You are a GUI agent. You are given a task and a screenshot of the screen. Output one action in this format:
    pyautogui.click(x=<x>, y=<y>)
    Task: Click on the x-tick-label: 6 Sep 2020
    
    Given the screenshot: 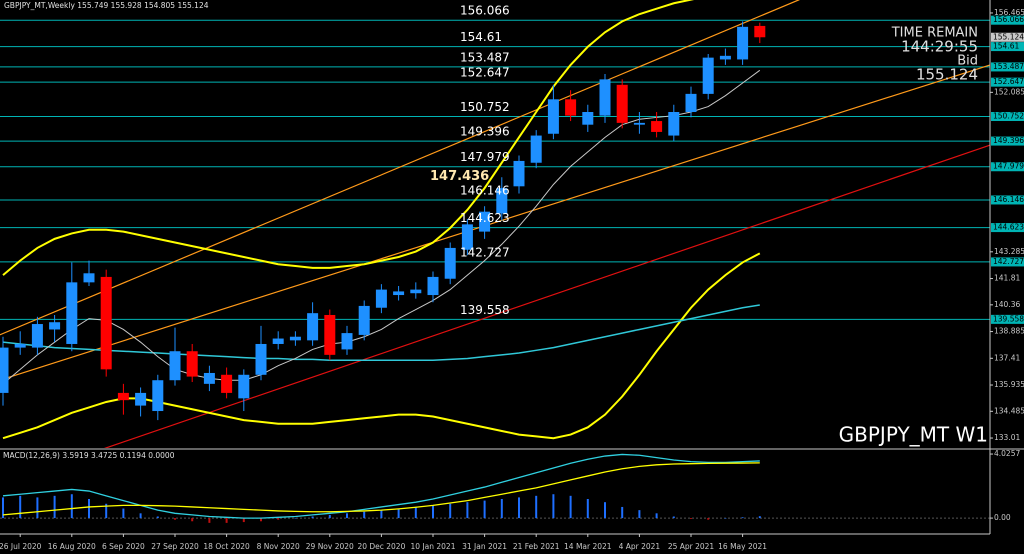 What is the action you would take?
    pyautogui.click(x=123, y=546)
    